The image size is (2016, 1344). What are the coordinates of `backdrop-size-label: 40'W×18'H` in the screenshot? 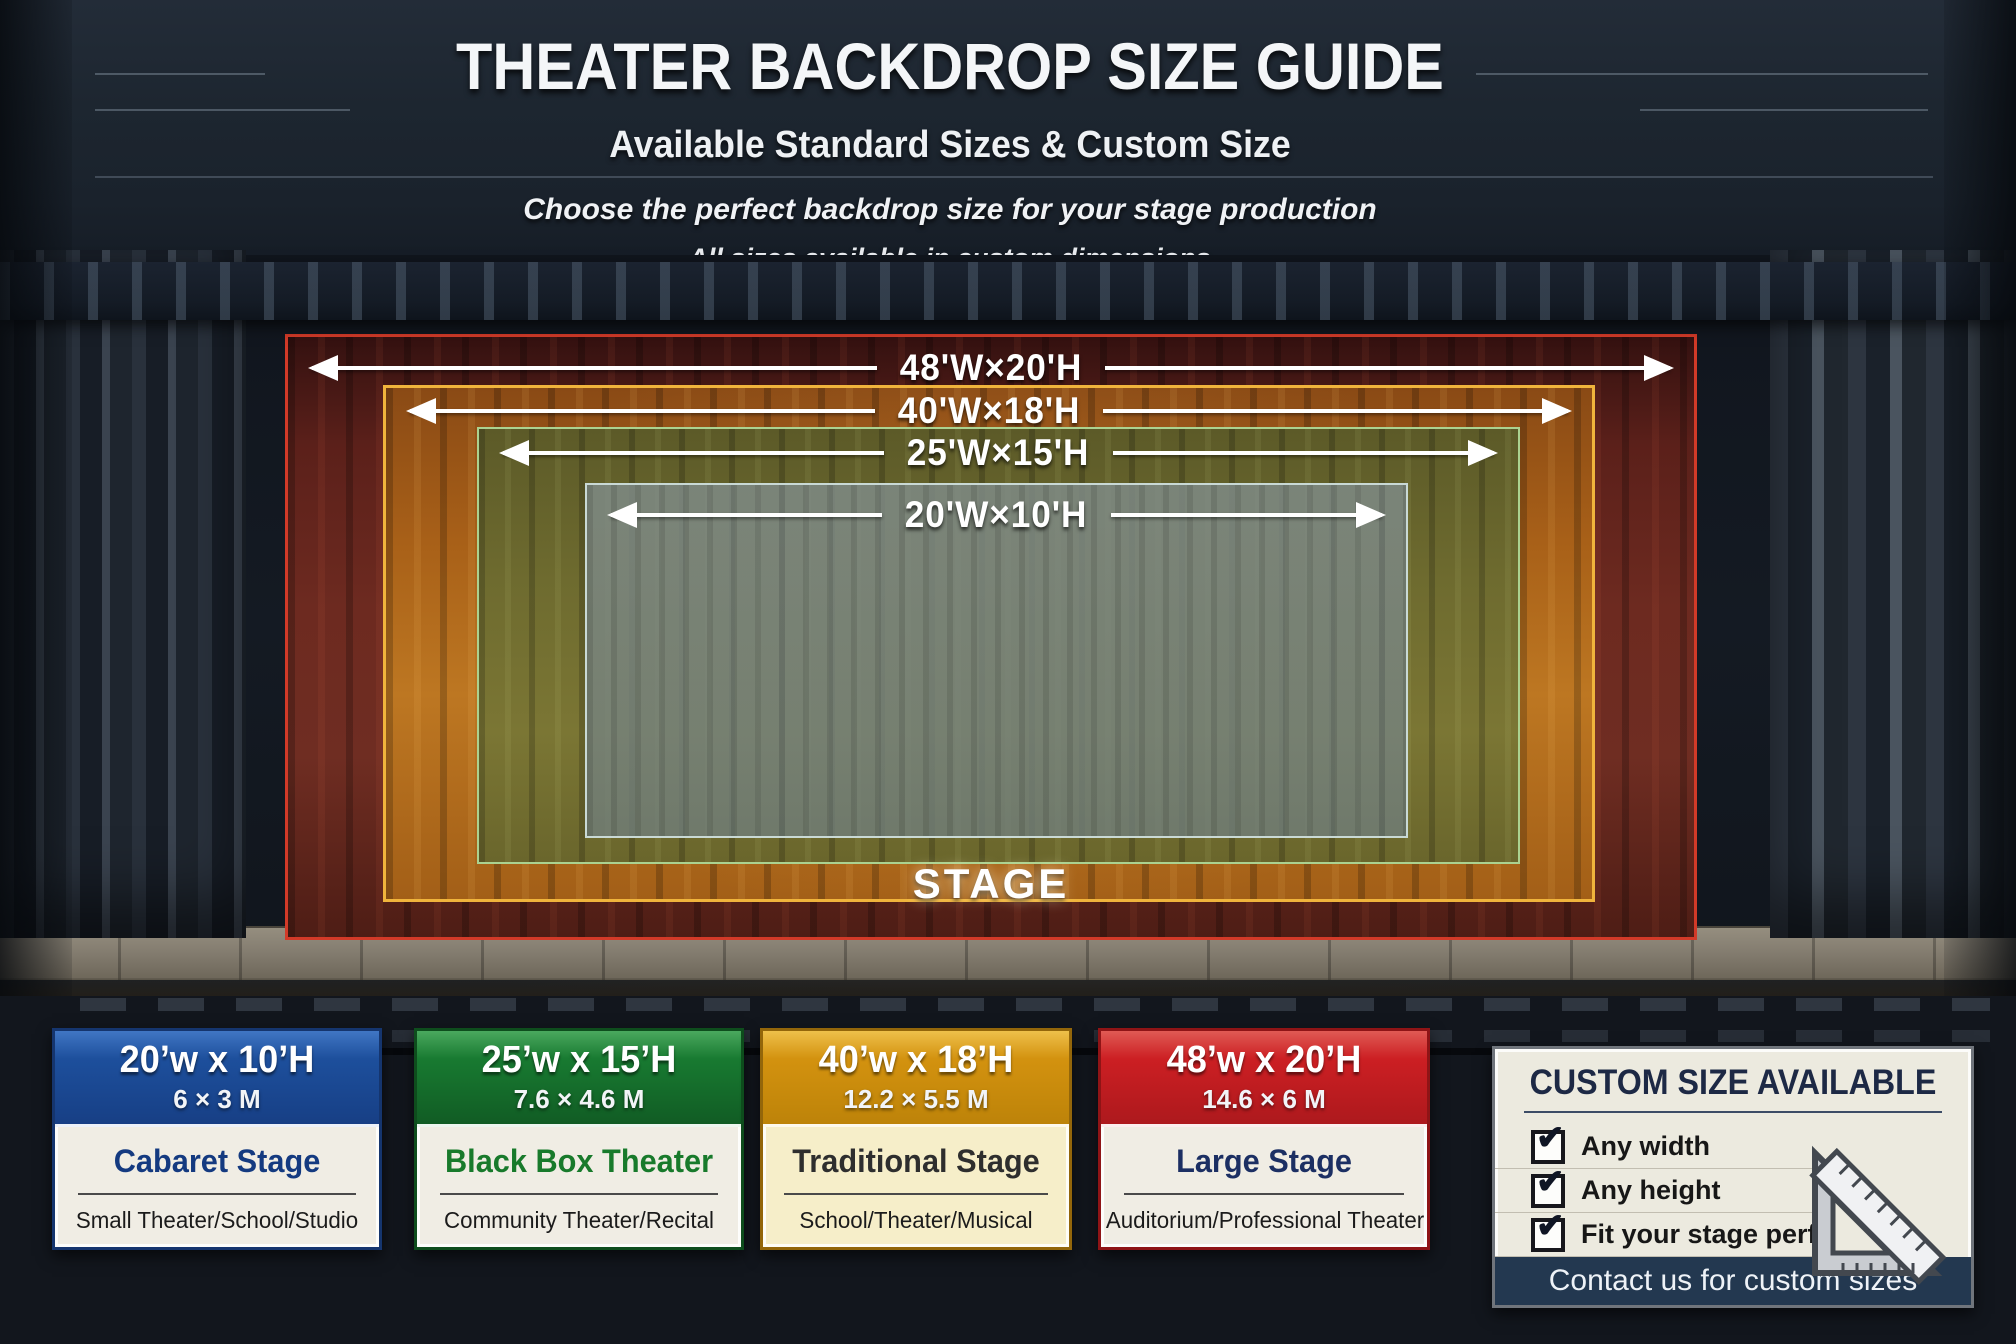 It's located at (989, 410).